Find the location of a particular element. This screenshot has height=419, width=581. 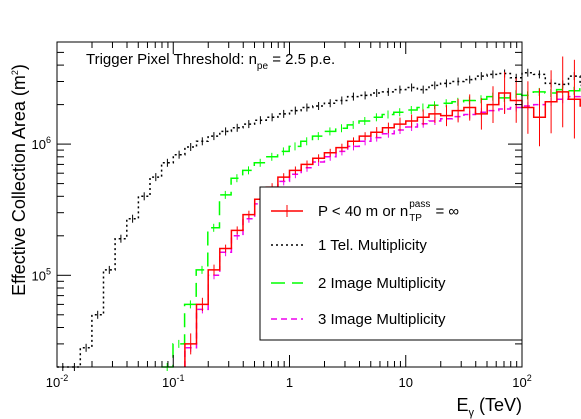

y-tick-label: 10⁶ is located at coordinates (41, 143).